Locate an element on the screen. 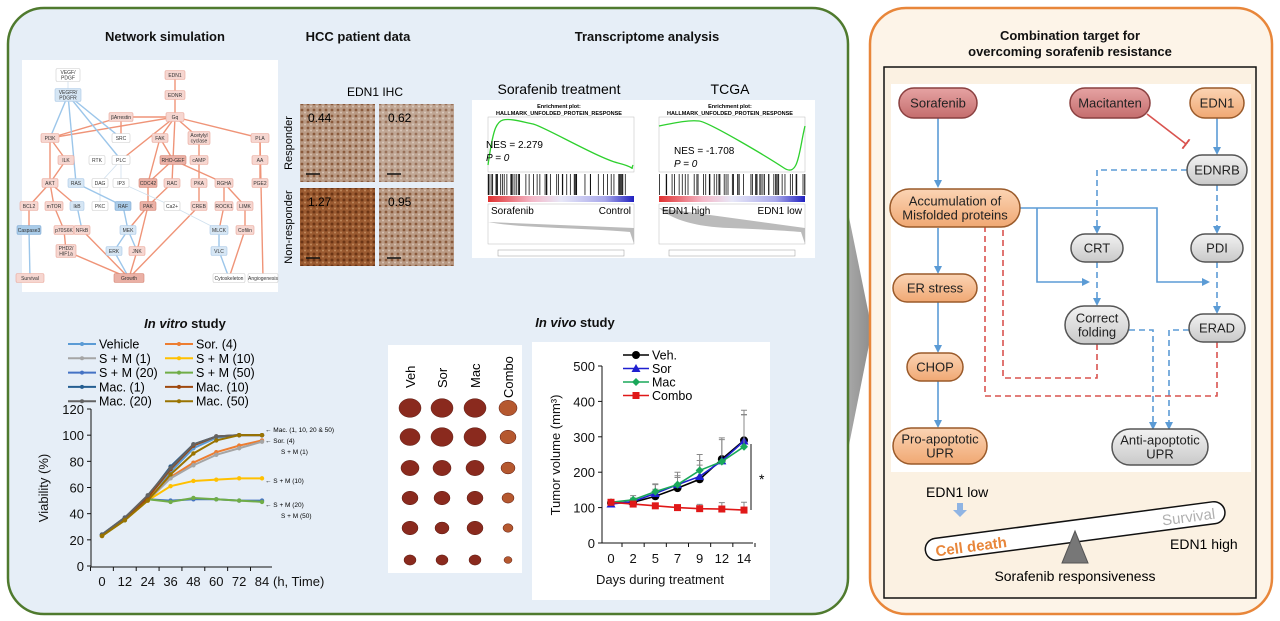  gsea-es-frame is located at coordinates (732, 144).